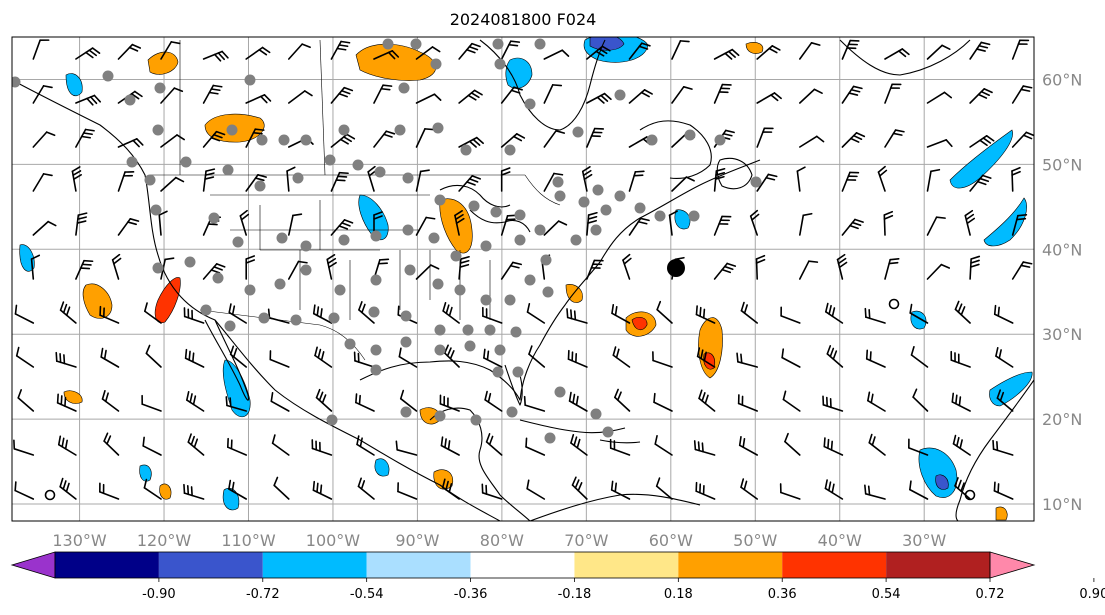 The image size is (1105, 615). I want to click on colorbar-tick-label: -0.90, so click(159, 594).